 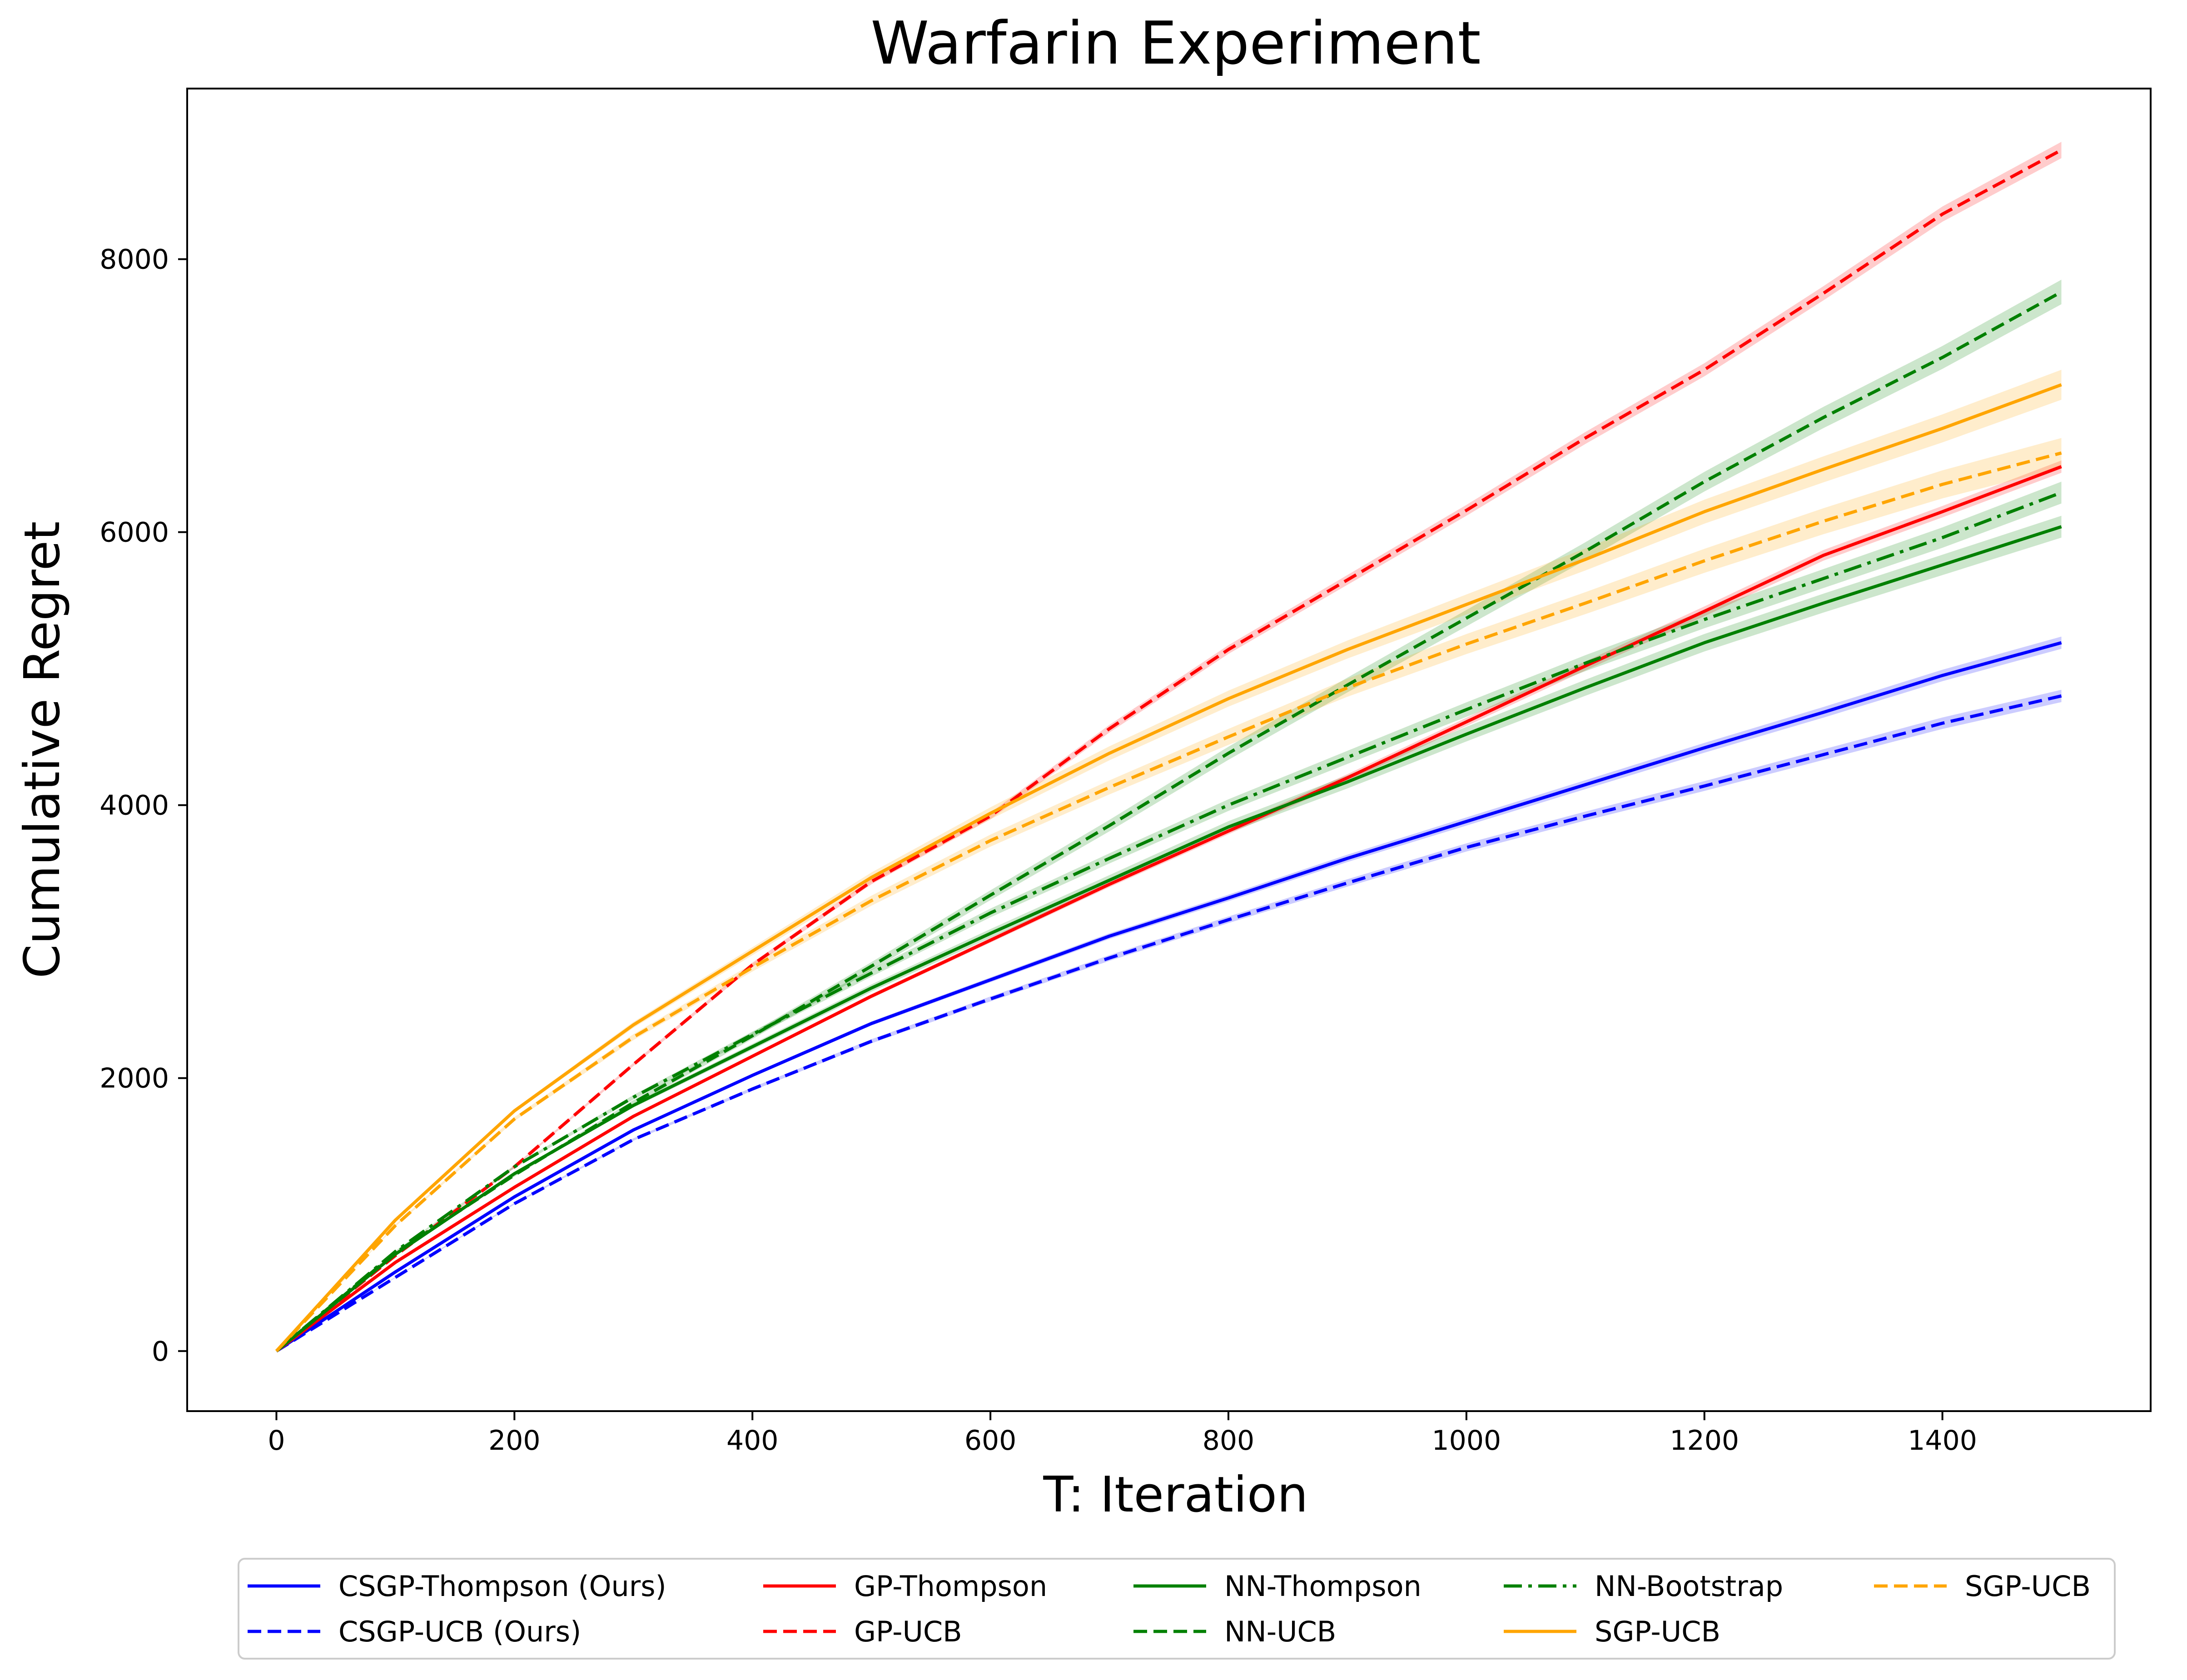 What do you see at coordinates (1466, 1441) in the screenshot?
I see `x-tick-label: 1000` at bounding box center [1466, 1441].